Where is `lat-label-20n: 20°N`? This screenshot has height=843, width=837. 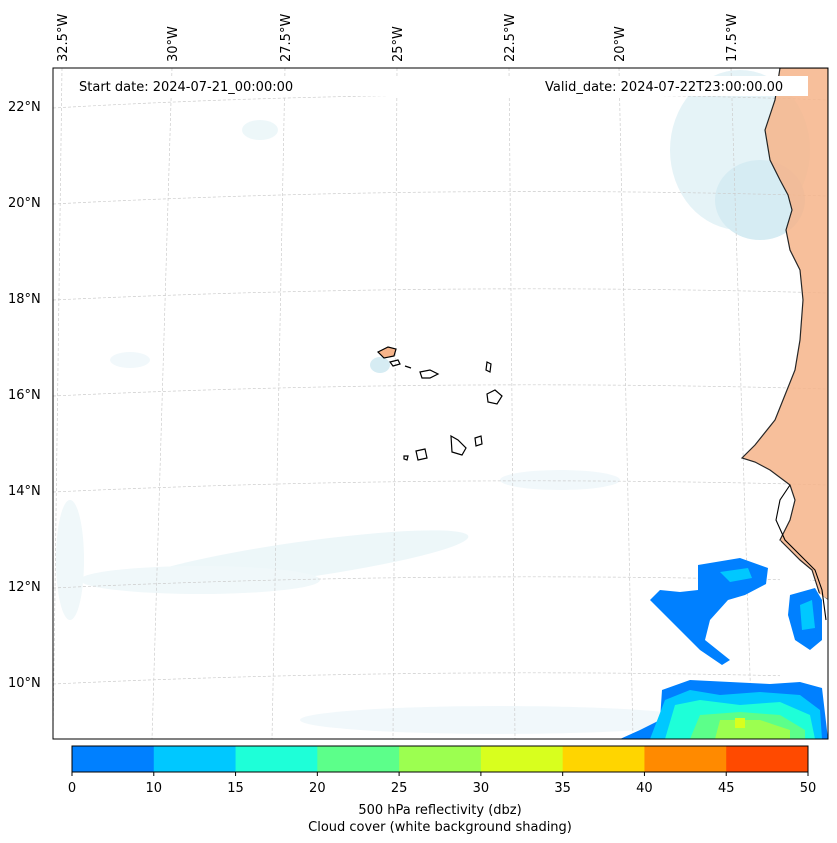 lat-label-20n: 20°N is located at coordinates (24, 203).